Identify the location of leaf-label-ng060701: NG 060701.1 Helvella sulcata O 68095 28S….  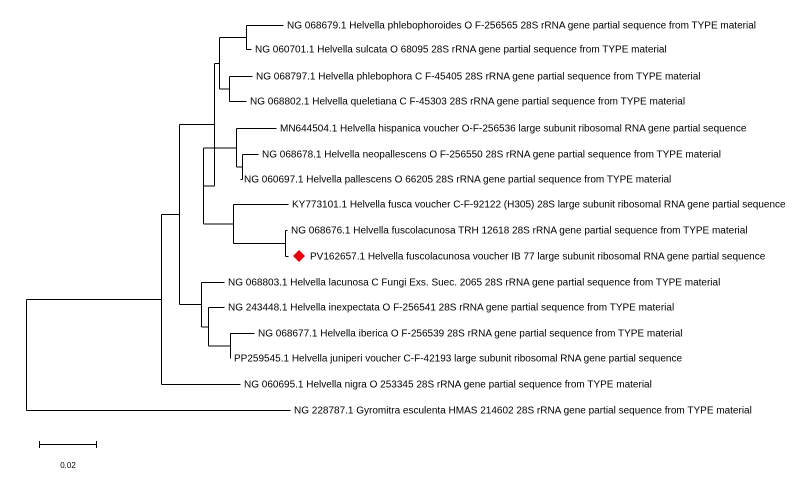
(461, 50).